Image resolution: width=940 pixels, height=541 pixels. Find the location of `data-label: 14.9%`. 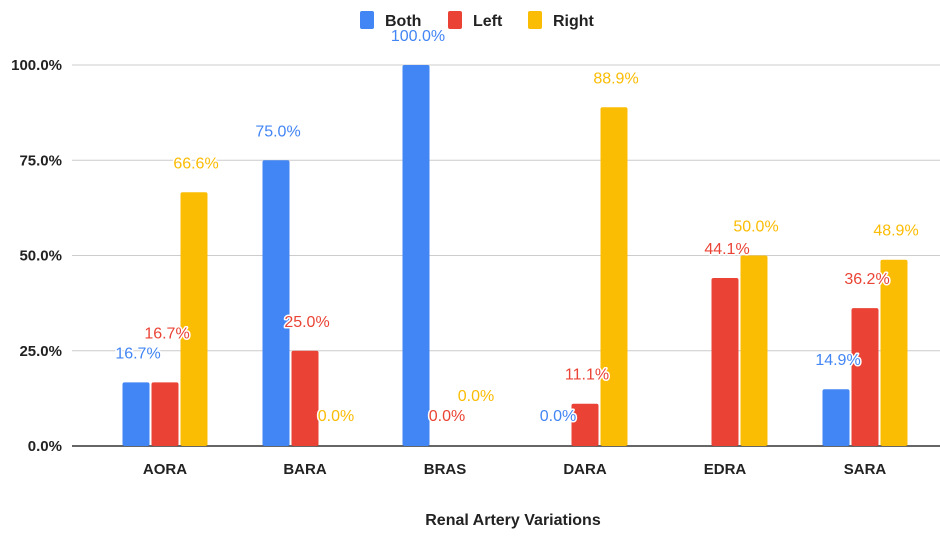

data-label: 14.9% is located at coordinates (837, 360).